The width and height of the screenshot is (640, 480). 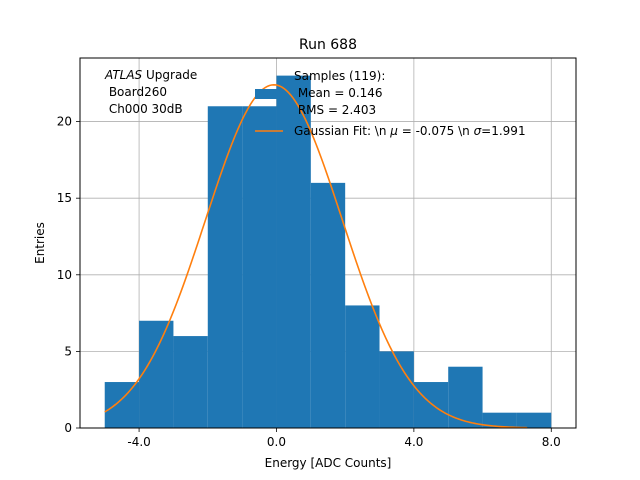 I want to click on svg-text: ATLAS Upgrade, so click(x=150, y=75).